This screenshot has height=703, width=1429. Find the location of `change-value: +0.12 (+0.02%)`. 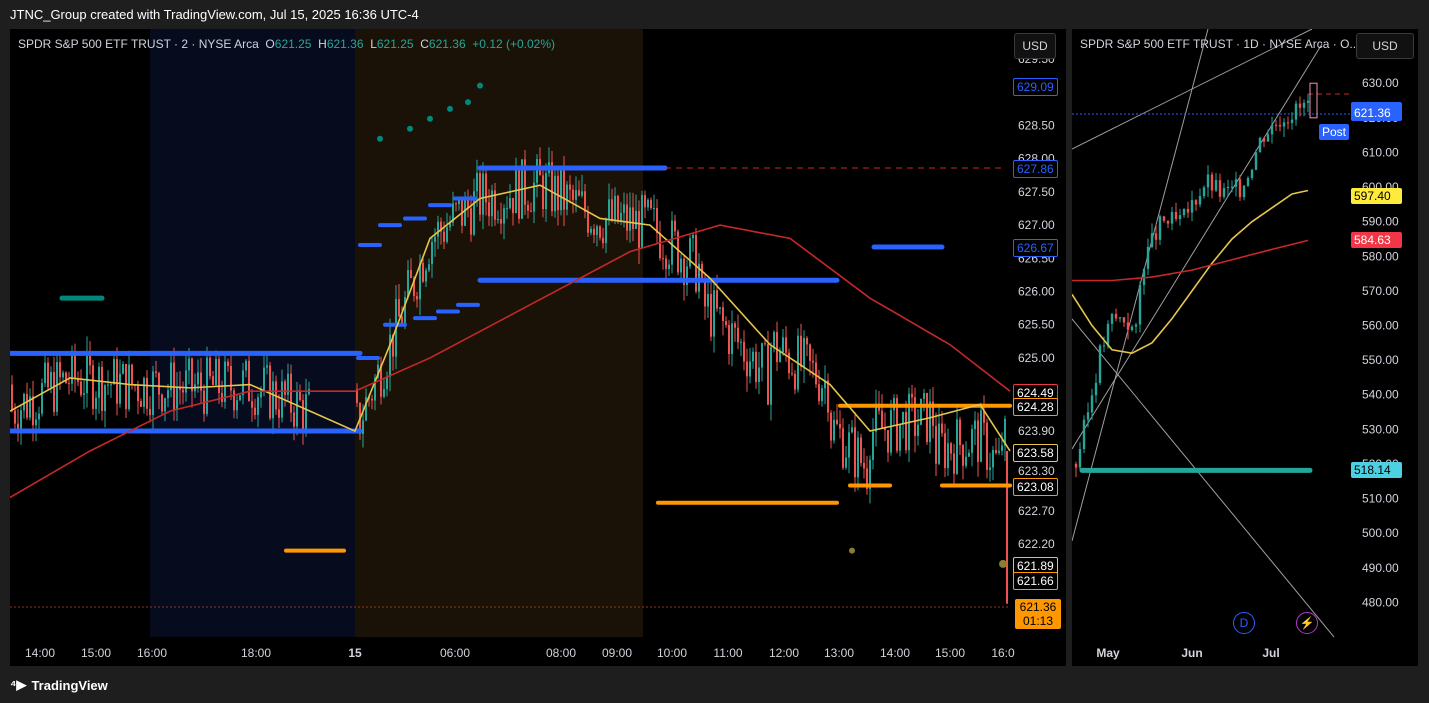

change-value: +0.12 (+0.02%) is located at coordinates (514, 44).